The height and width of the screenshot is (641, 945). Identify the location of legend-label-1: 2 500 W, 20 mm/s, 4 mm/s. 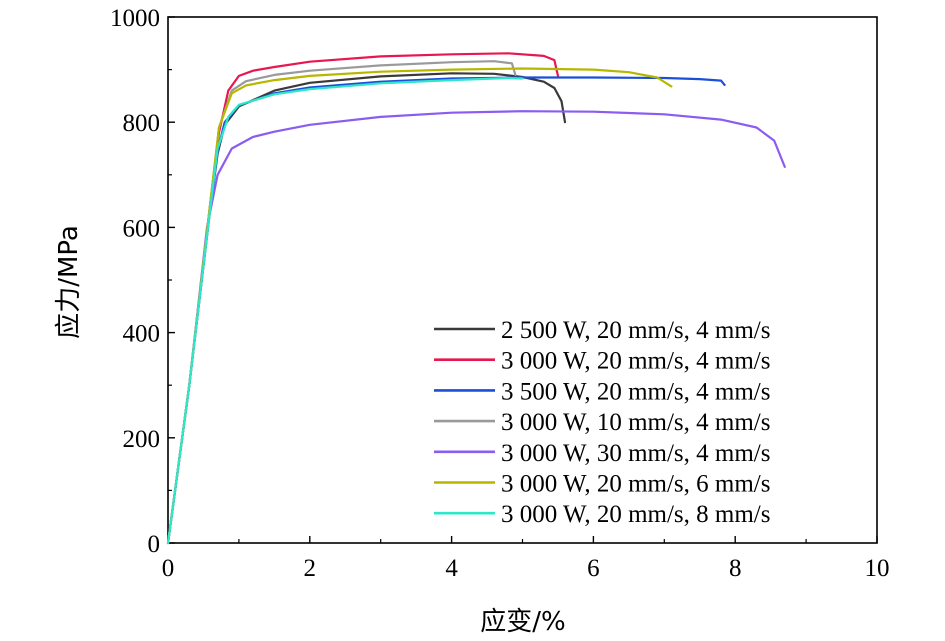
(635, 330).